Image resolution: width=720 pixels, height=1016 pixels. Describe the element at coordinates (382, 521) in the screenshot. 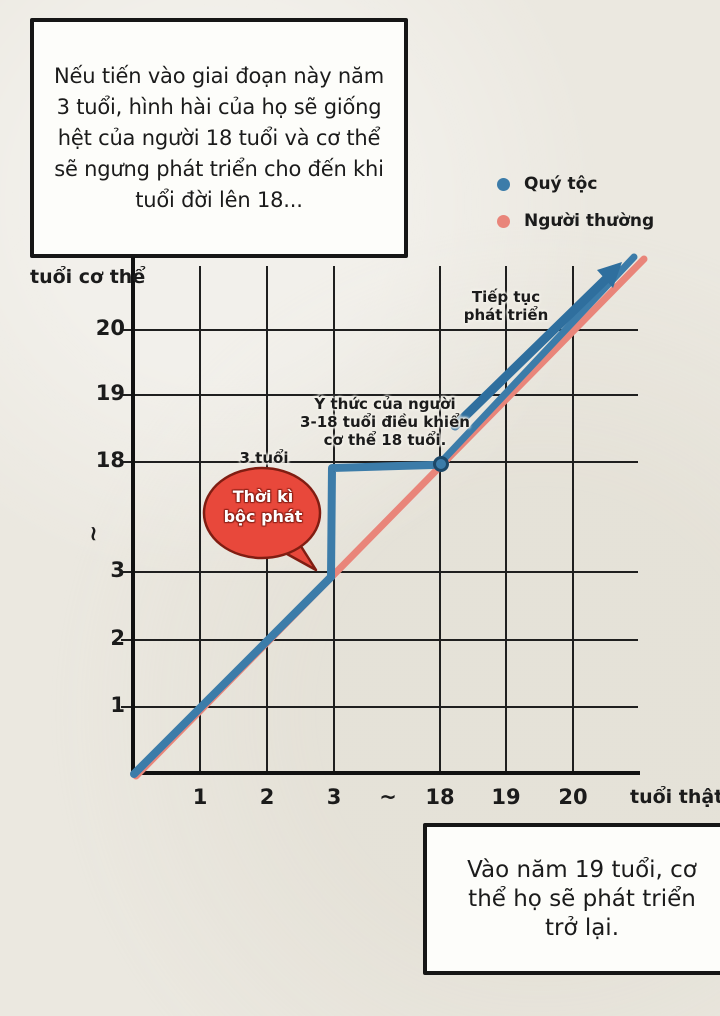

I see `noble-line-burst` at that location.